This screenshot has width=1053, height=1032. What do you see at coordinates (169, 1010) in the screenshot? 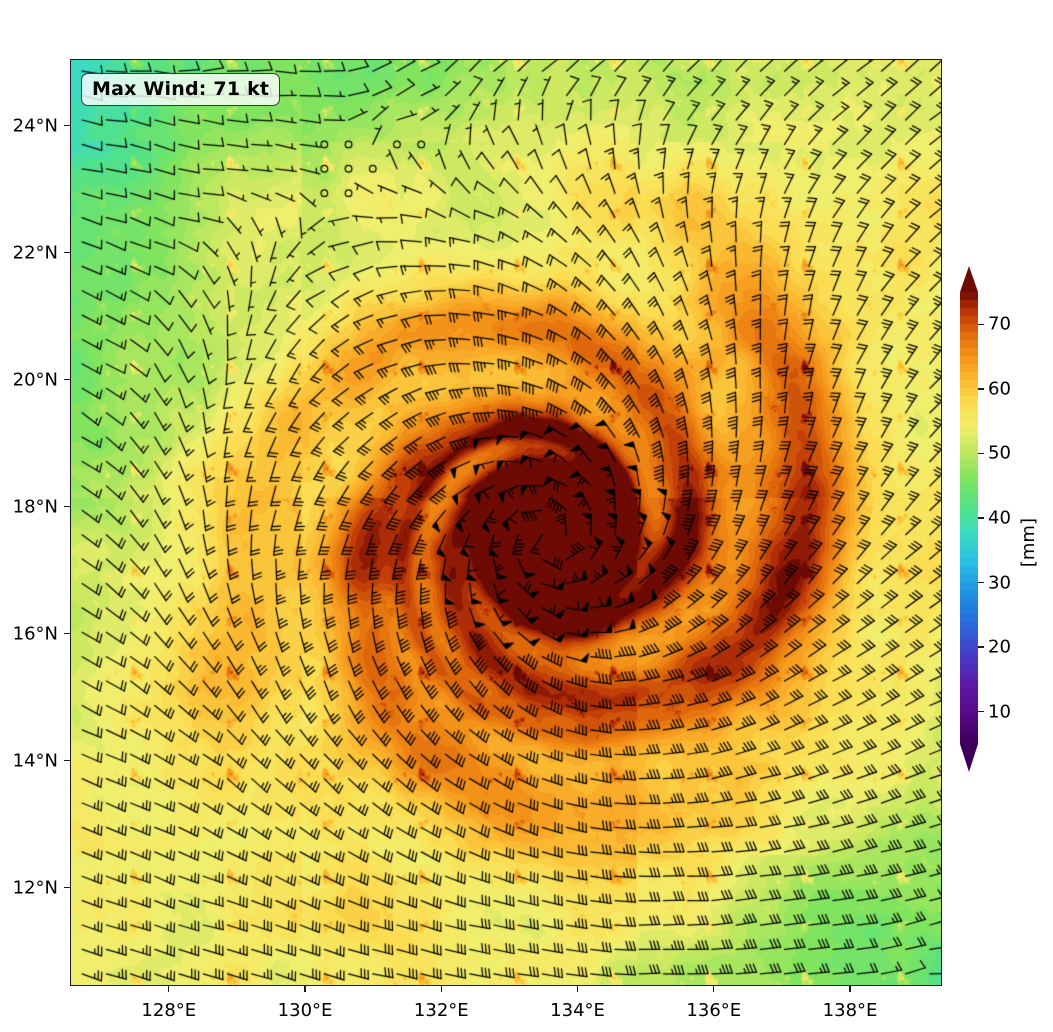
I see `x-tick-label: 128°E` at bounding box center [169, 1010].